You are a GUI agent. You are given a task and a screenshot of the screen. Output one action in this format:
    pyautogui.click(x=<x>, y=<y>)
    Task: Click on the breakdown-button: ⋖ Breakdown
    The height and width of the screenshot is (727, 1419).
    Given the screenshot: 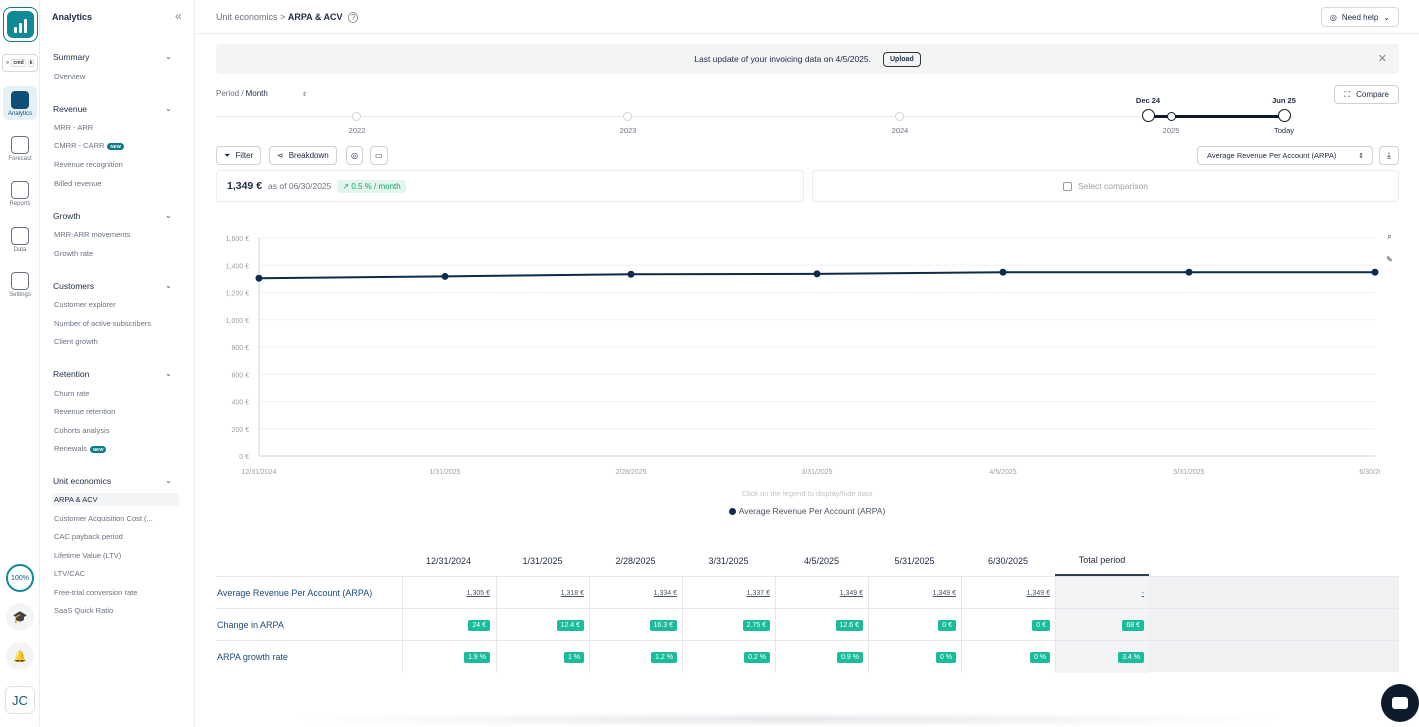 What is the action you would take?
    pyautogui.click(x=303, y=155)
    